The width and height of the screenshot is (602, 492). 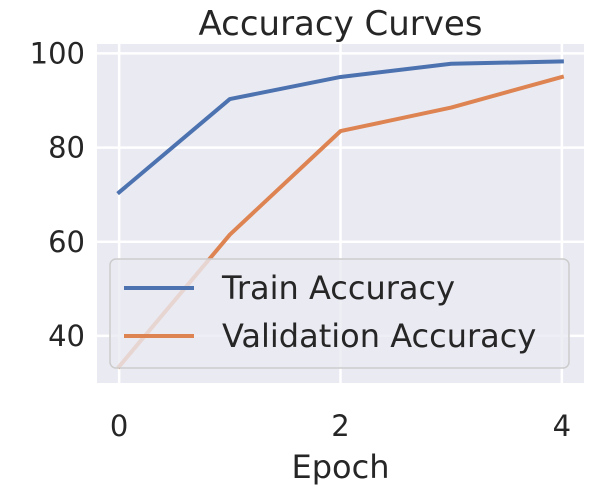 What do you see at coordinates (338, 288) in the screenshot?
I see `legend-label-train: Train Accuracy` at bounding box center [338, 288].